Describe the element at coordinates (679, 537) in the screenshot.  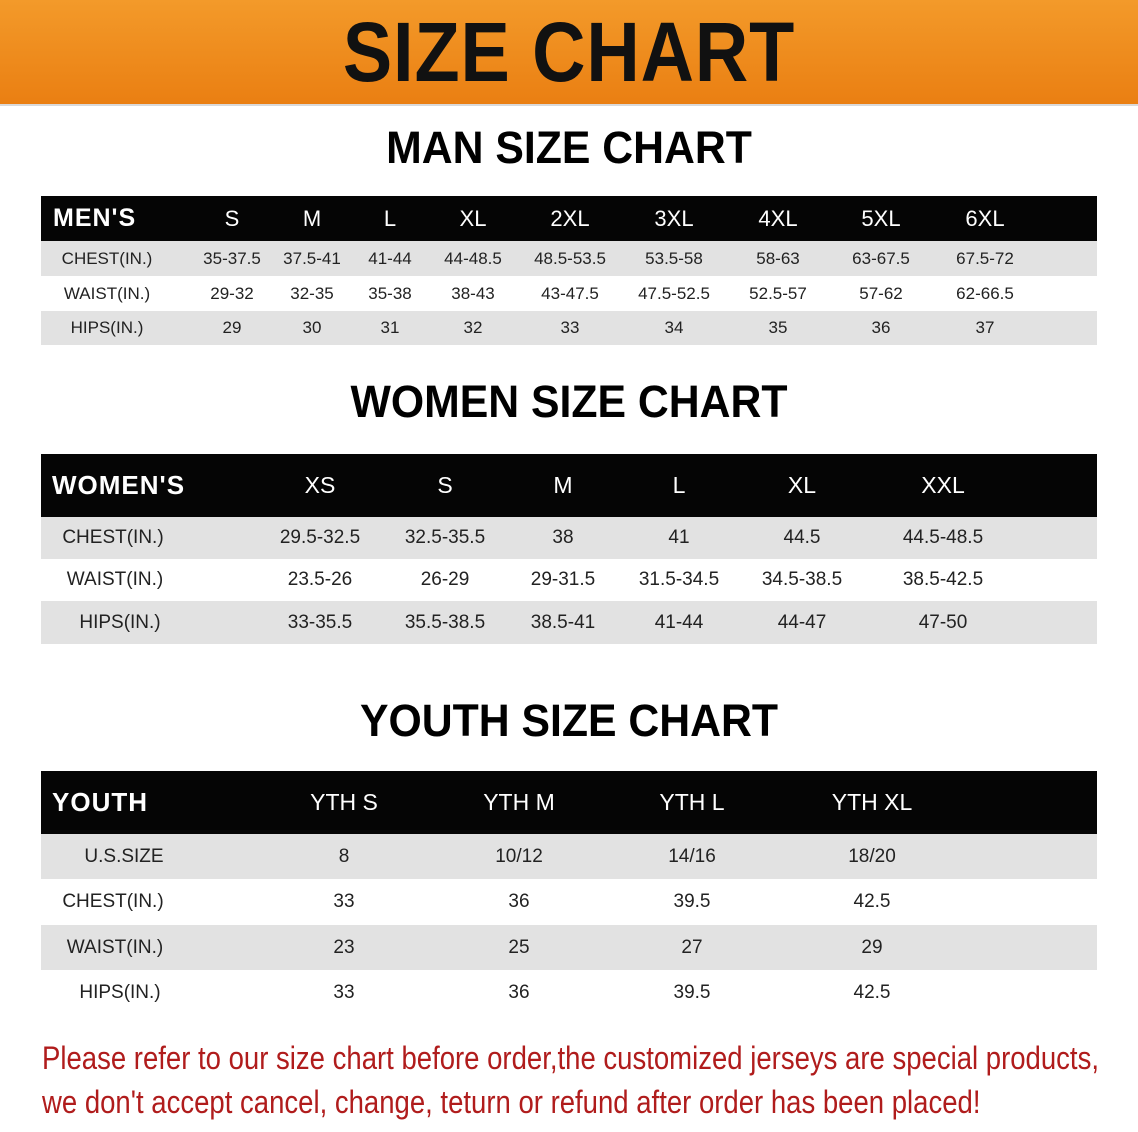
I see `measurement-value: 41` at that location.